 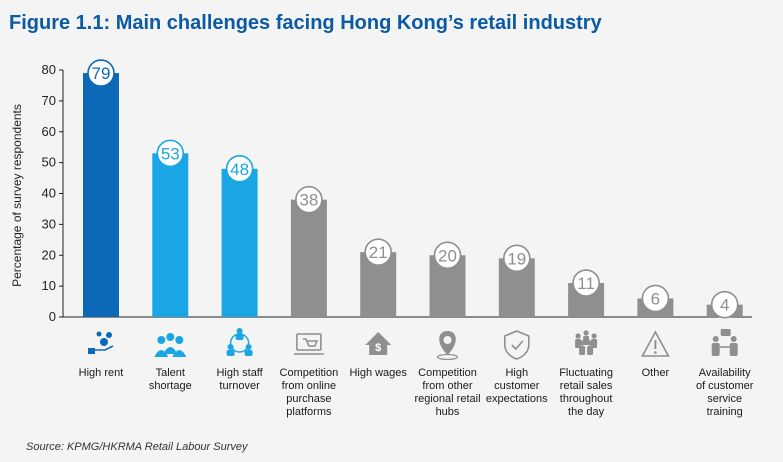 I want to click on category-label-line: Availability, so click(x=724, y=373).